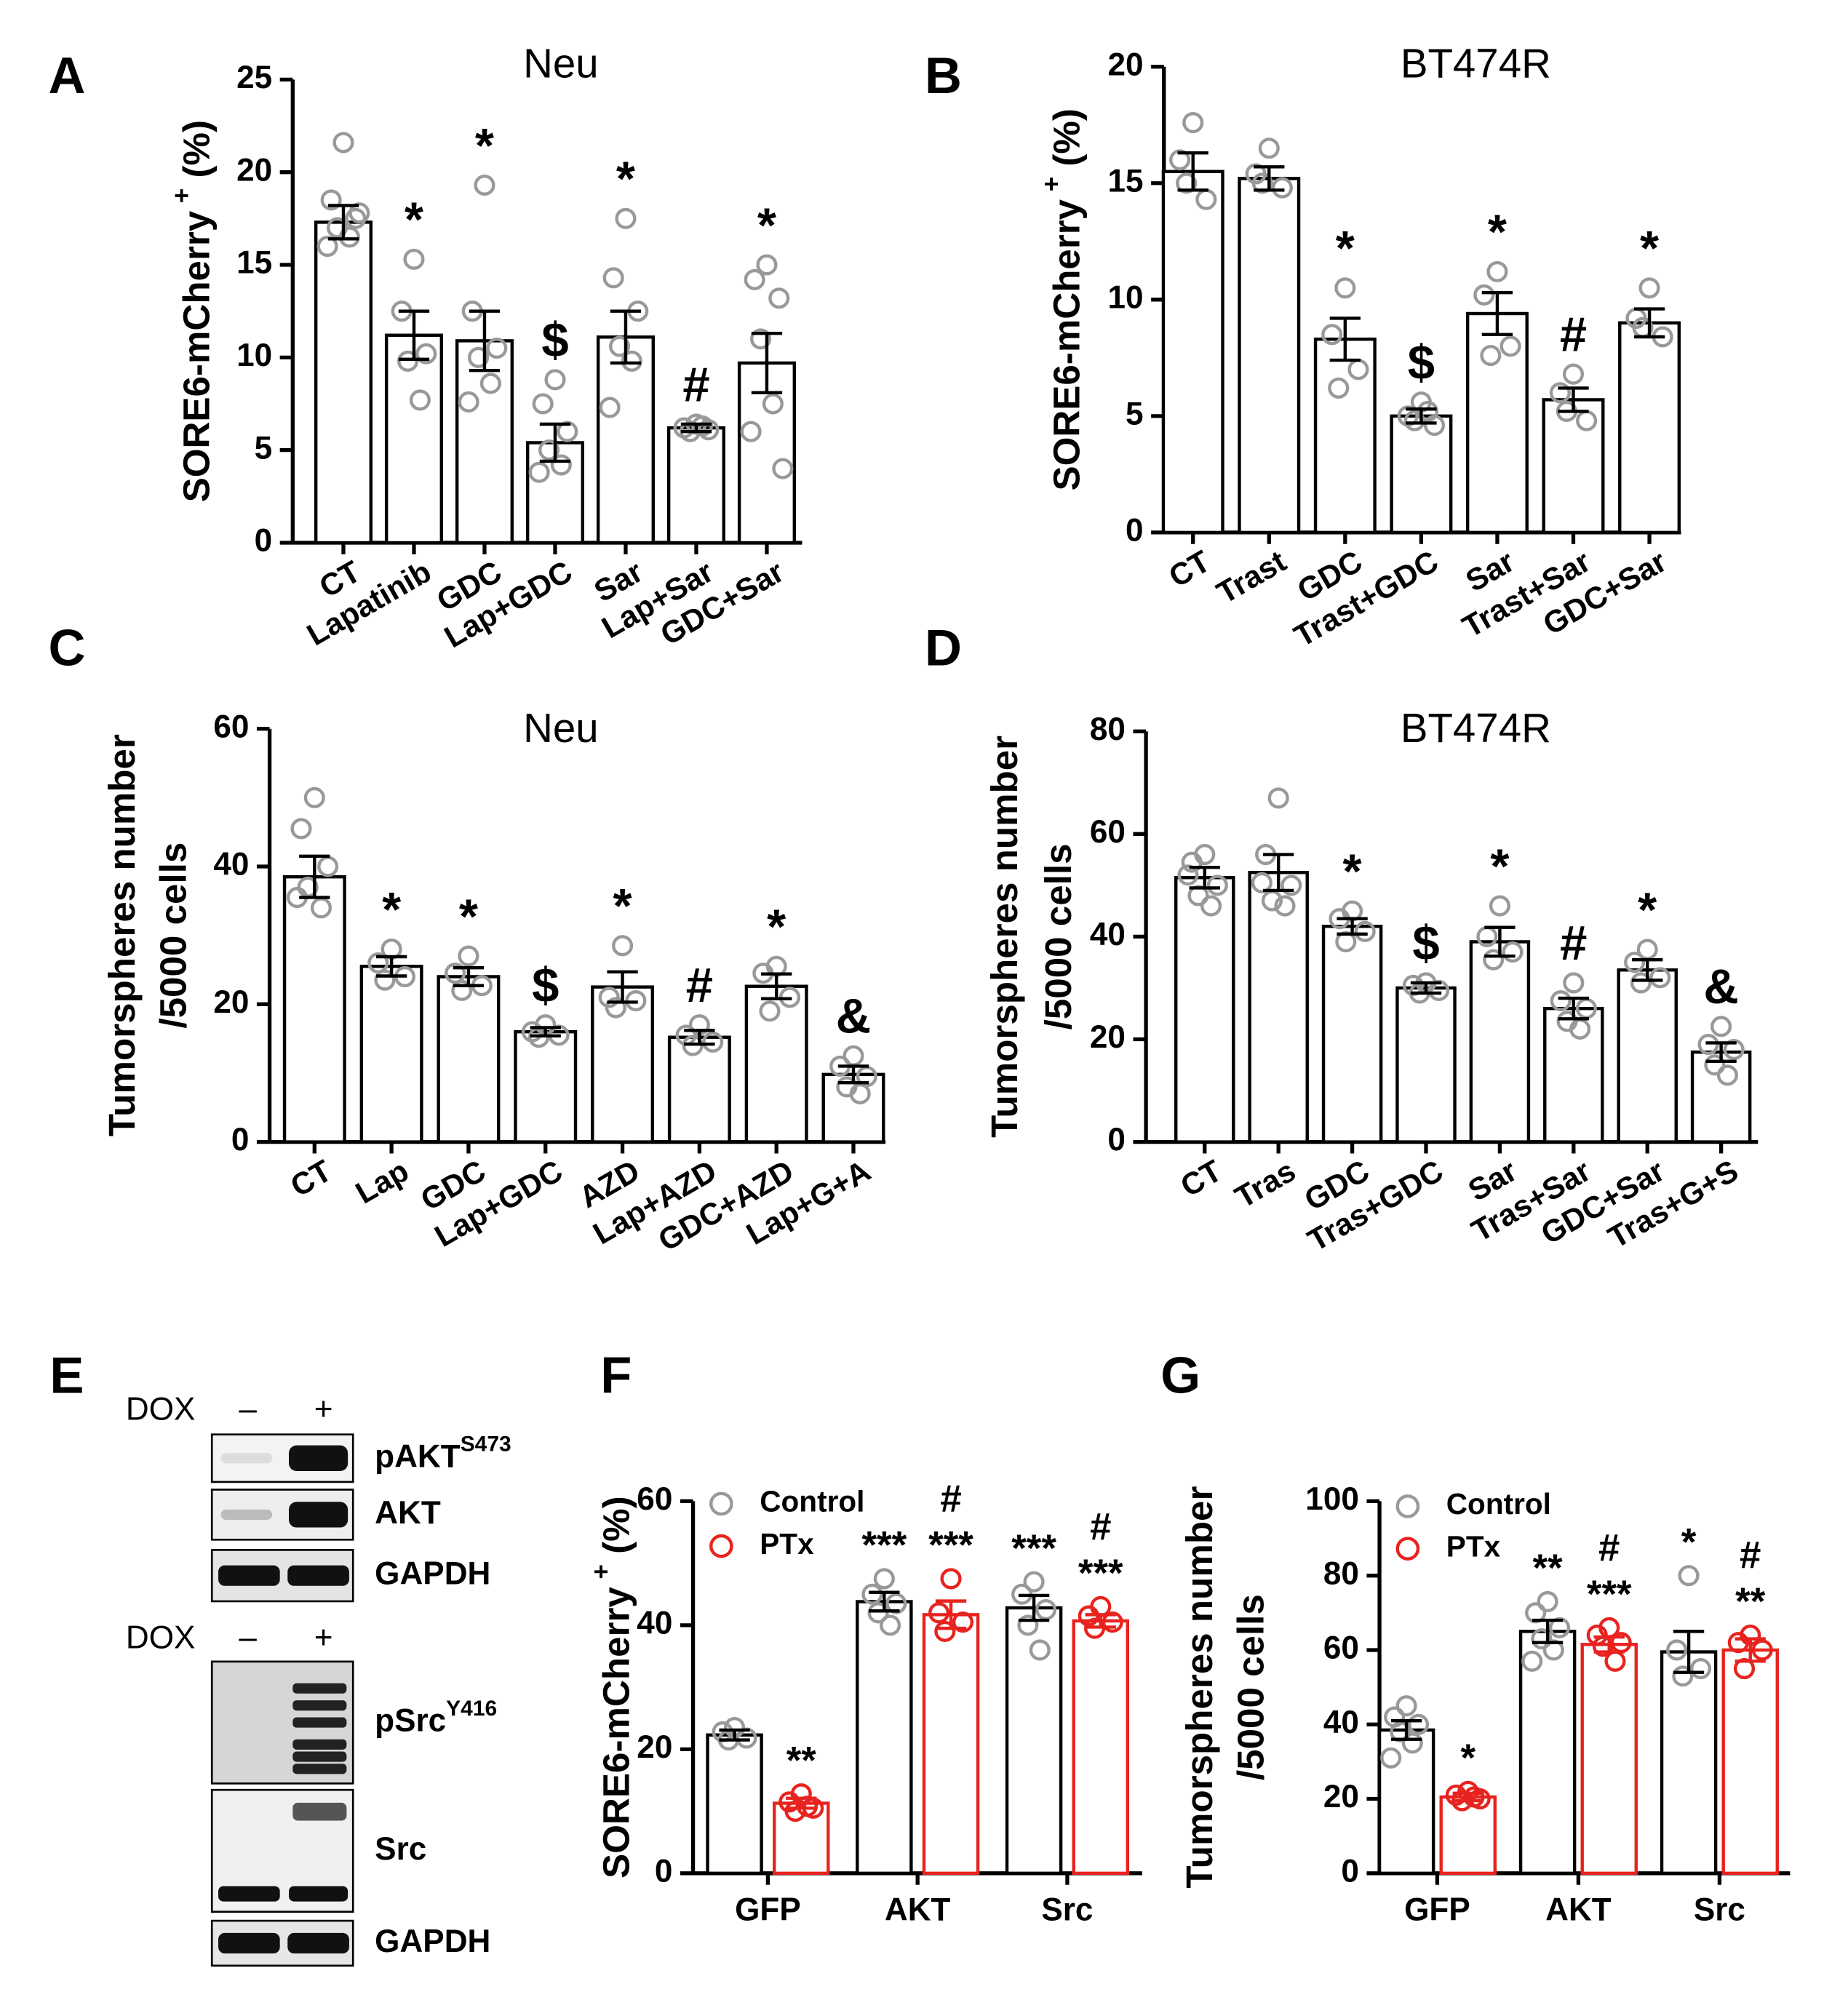  I want to click on chart-title: BT474R, so click(1476, 64).